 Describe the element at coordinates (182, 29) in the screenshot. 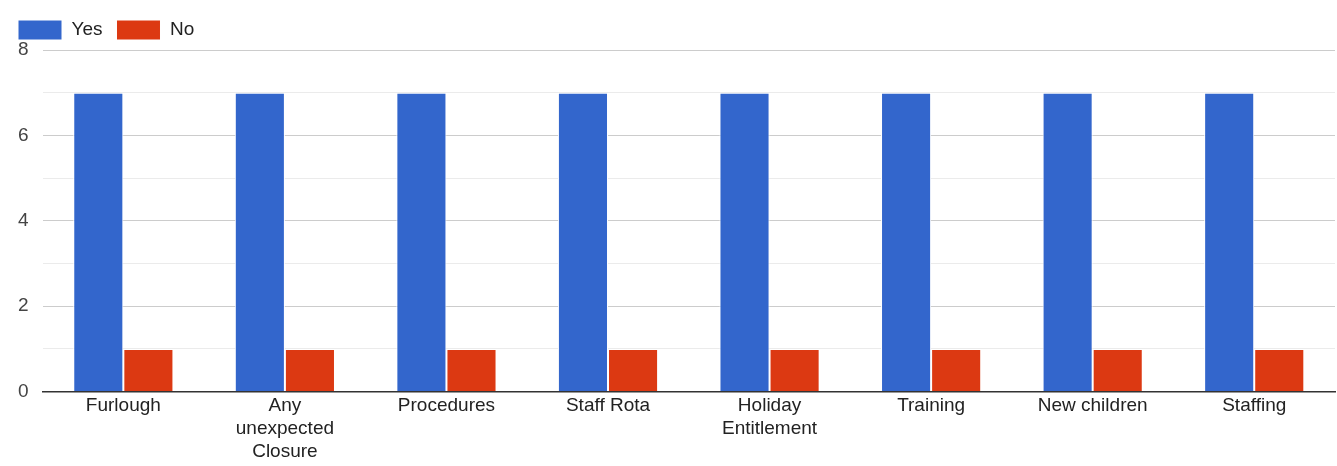

I see `legend-label: No` at that location.